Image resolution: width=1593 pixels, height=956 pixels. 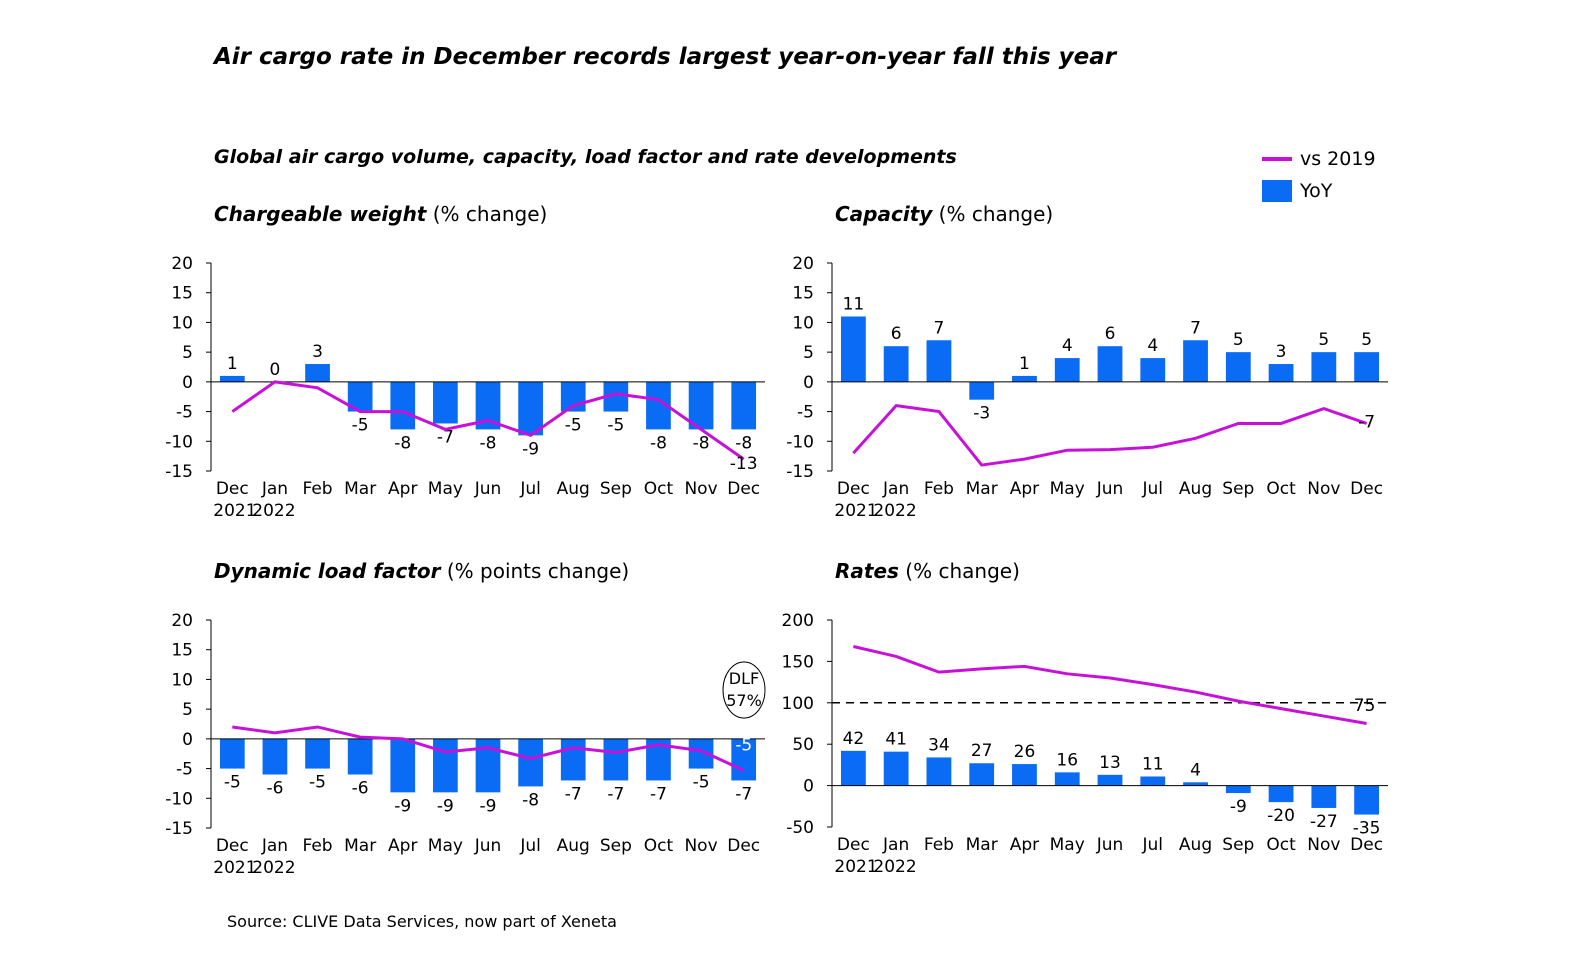 What do you see at coordinates (182, 621) in the screenshot?
I see `y-tick-label: 20` at bounding box center [182, 621].